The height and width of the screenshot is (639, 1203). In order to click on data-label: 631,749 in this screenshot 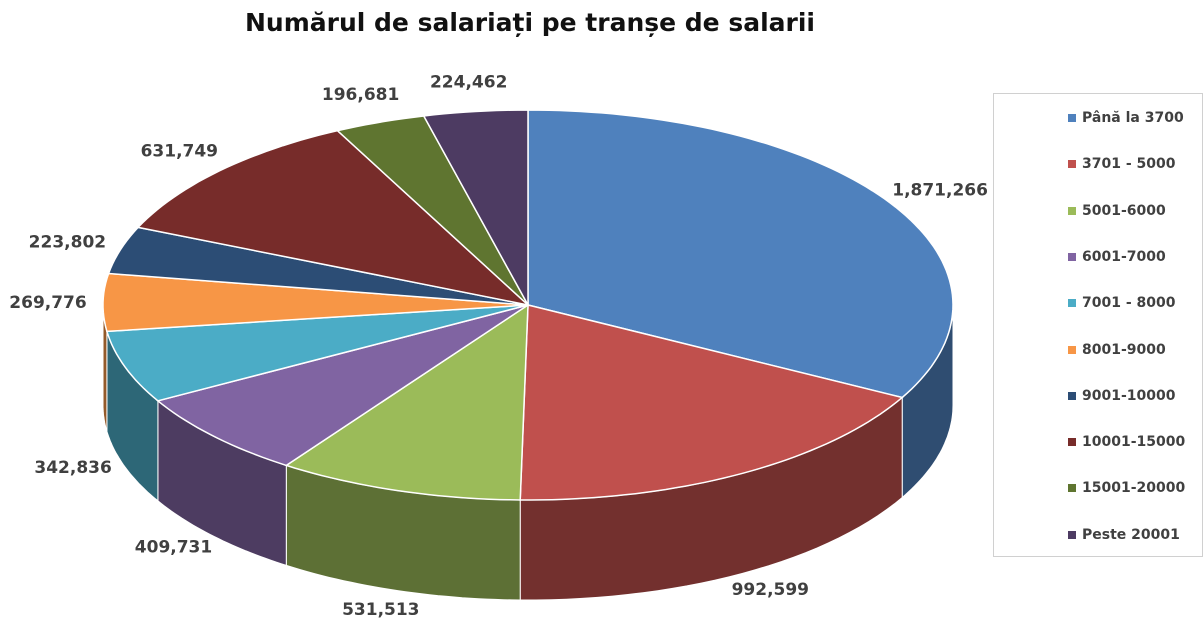, I will do `click(179, 151)`.